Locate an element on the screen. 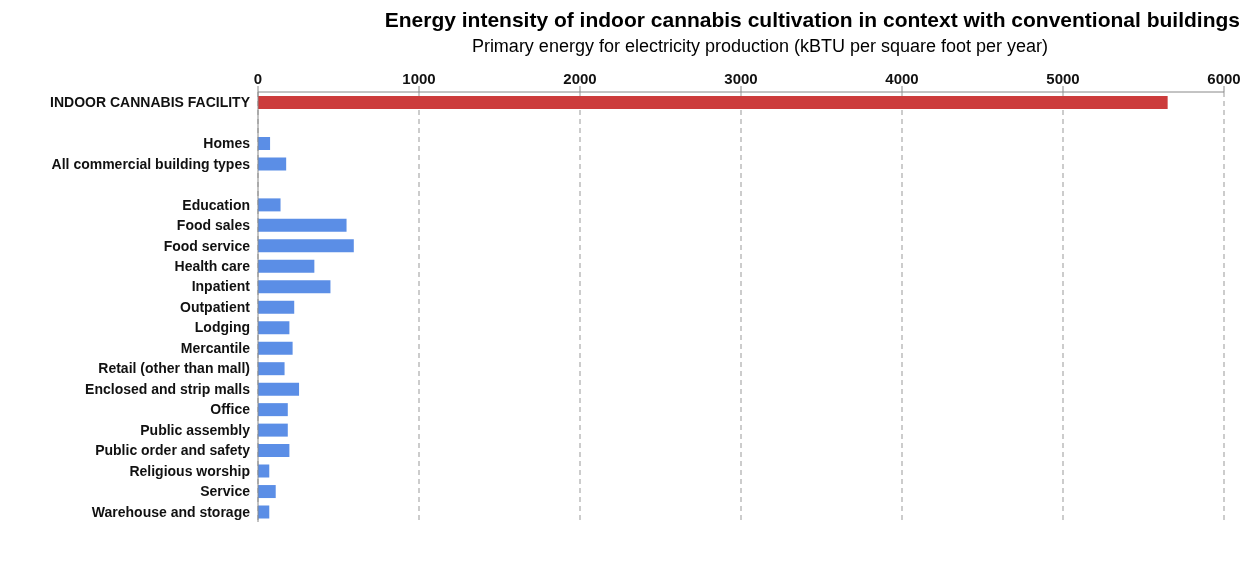 The height and width of the screenshot is (563, 1252). y-tick-label: Health care is located at coordinates (212, 266).